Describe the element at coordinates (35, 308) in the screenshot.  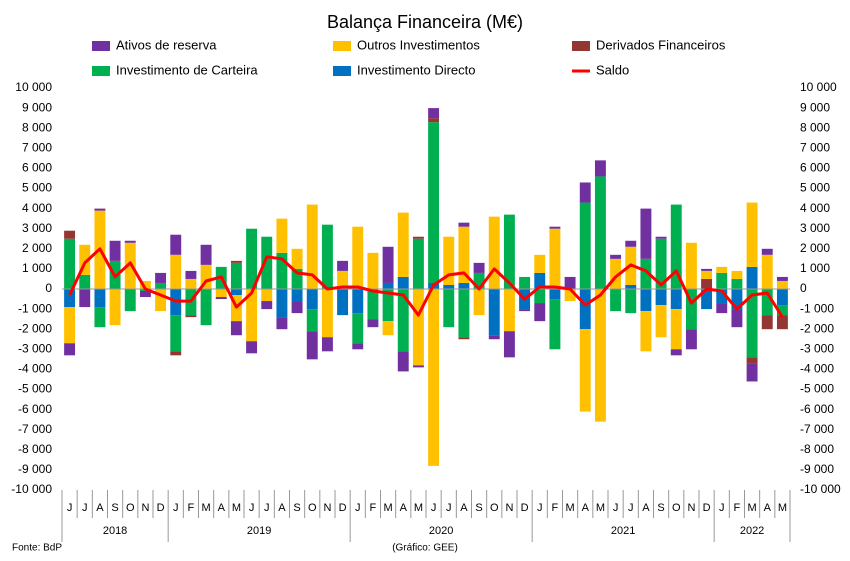
I see `y-tick-label: -1 000` at that location.